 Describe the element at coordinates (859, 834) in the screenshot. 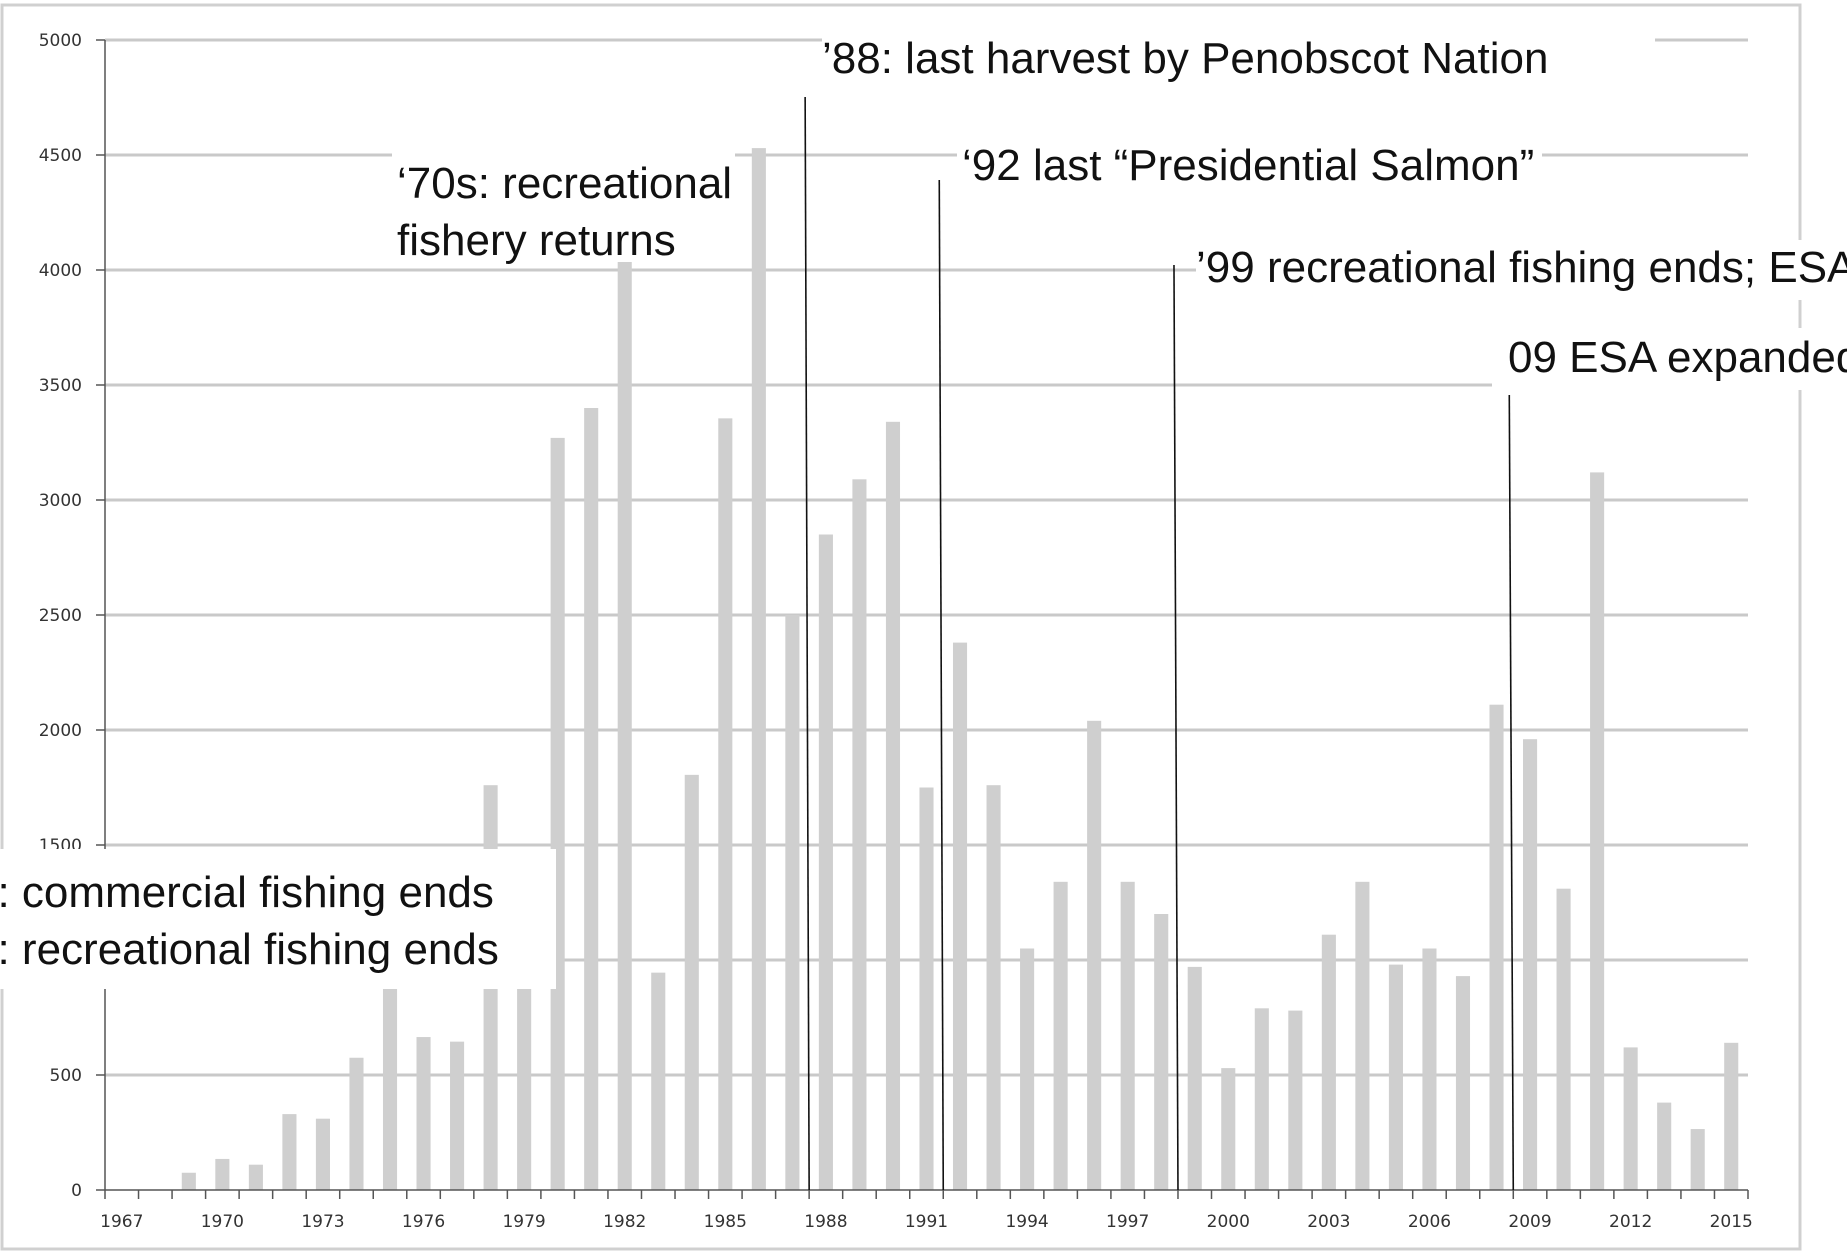

I see `bar-1989` at that location.